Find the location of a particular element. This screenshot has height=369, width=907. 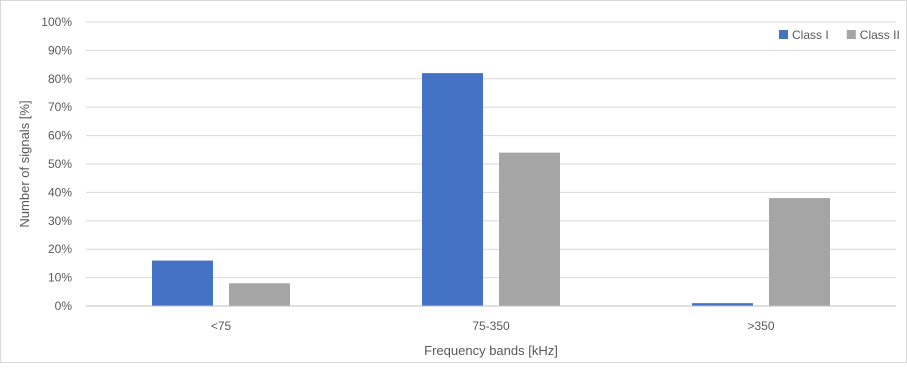

y-tick-label: 40% is located at coordinates (60, 192).